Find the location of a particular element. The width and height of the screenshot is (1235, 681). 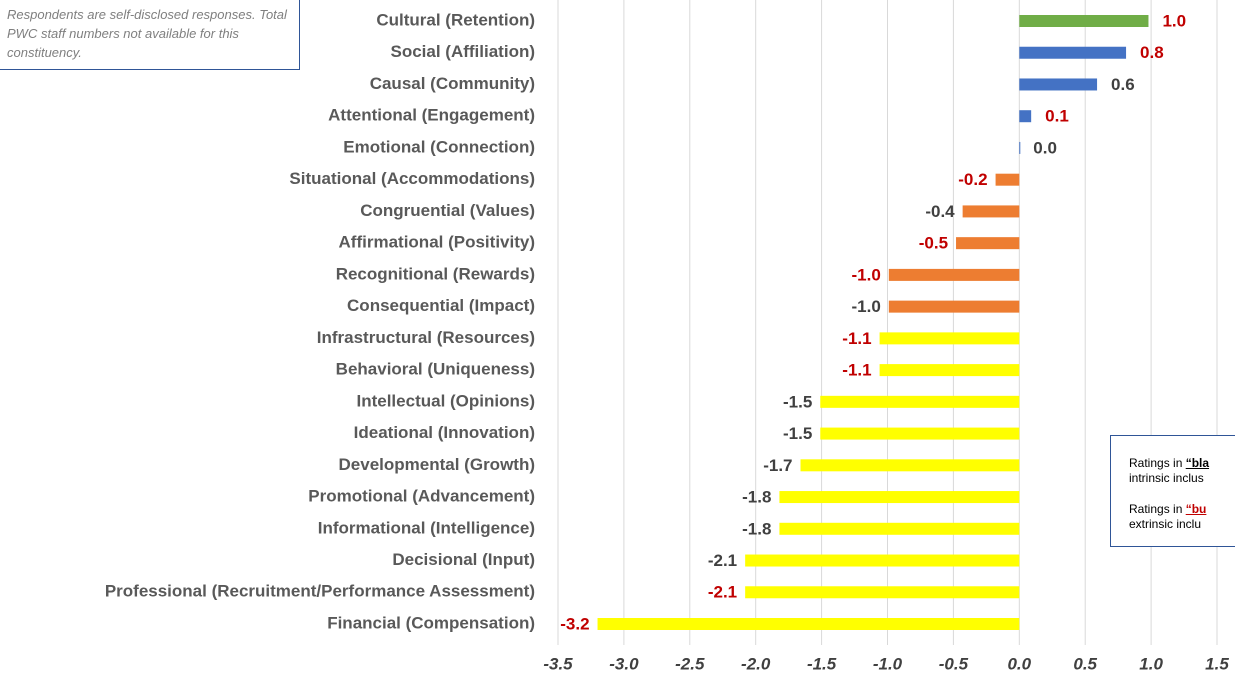

y-tick-label: Recognitional (Rewards) is located at coordinates (435, 273).